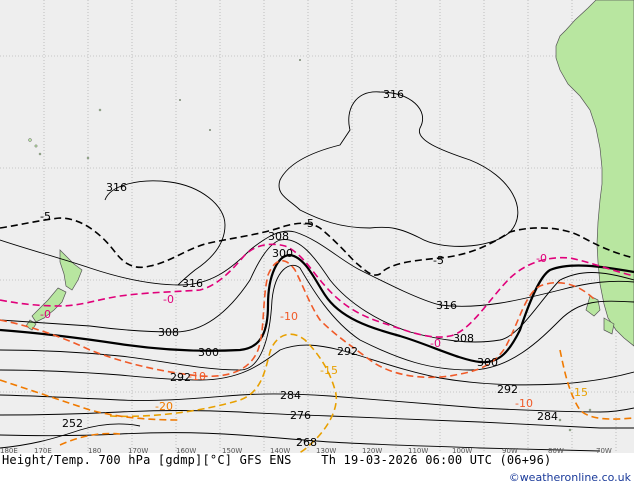 The height and width of the screenshot is (490, 634). I want to click on height-label: 268, so click(306, 442).